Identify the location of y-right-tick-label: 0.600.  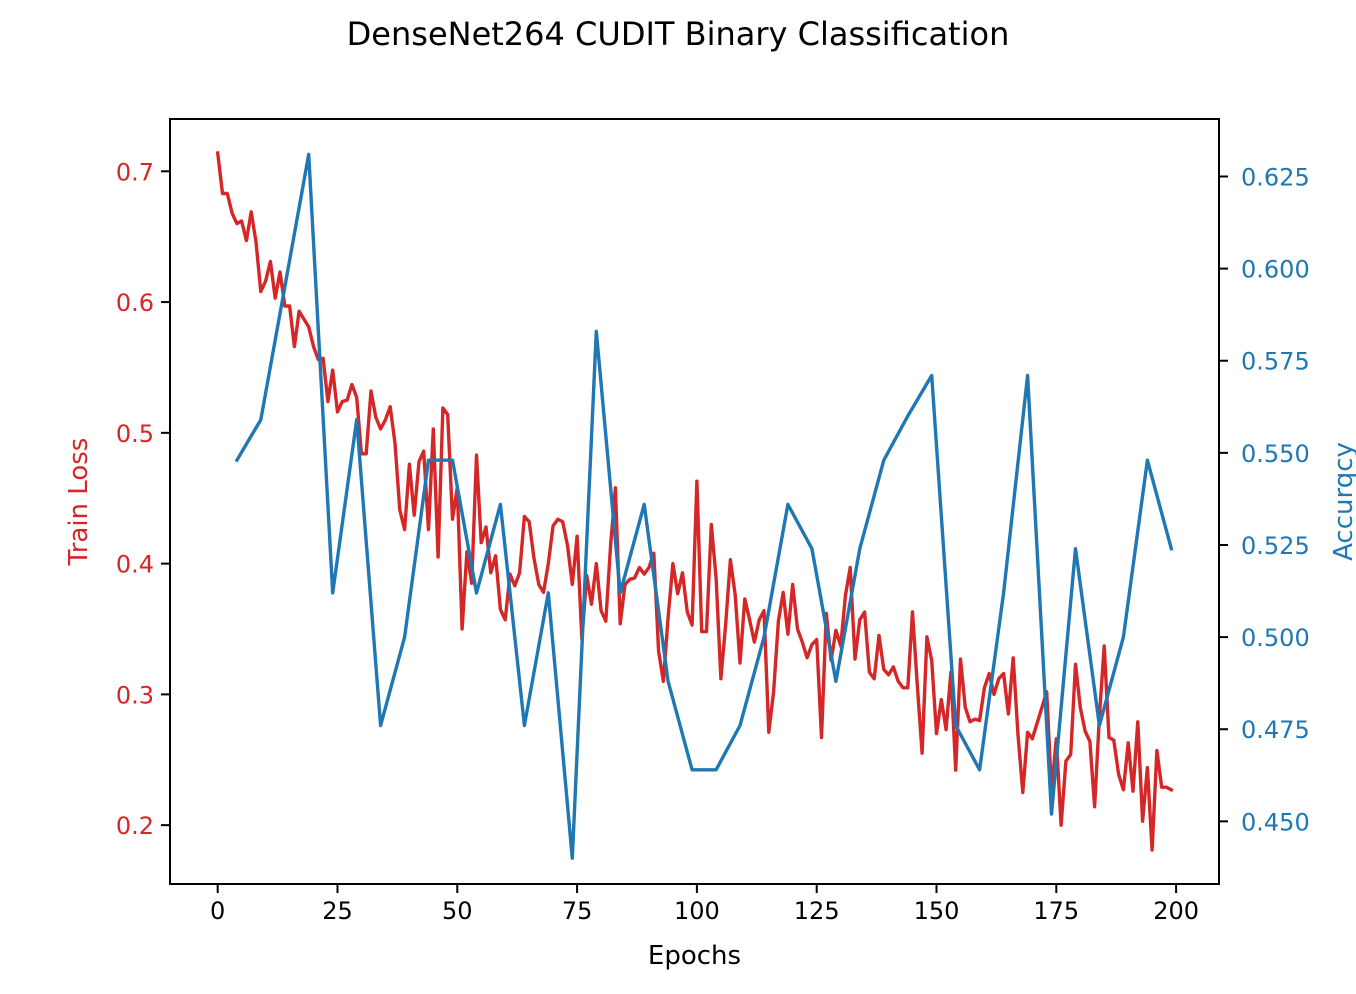
(1275, 270).